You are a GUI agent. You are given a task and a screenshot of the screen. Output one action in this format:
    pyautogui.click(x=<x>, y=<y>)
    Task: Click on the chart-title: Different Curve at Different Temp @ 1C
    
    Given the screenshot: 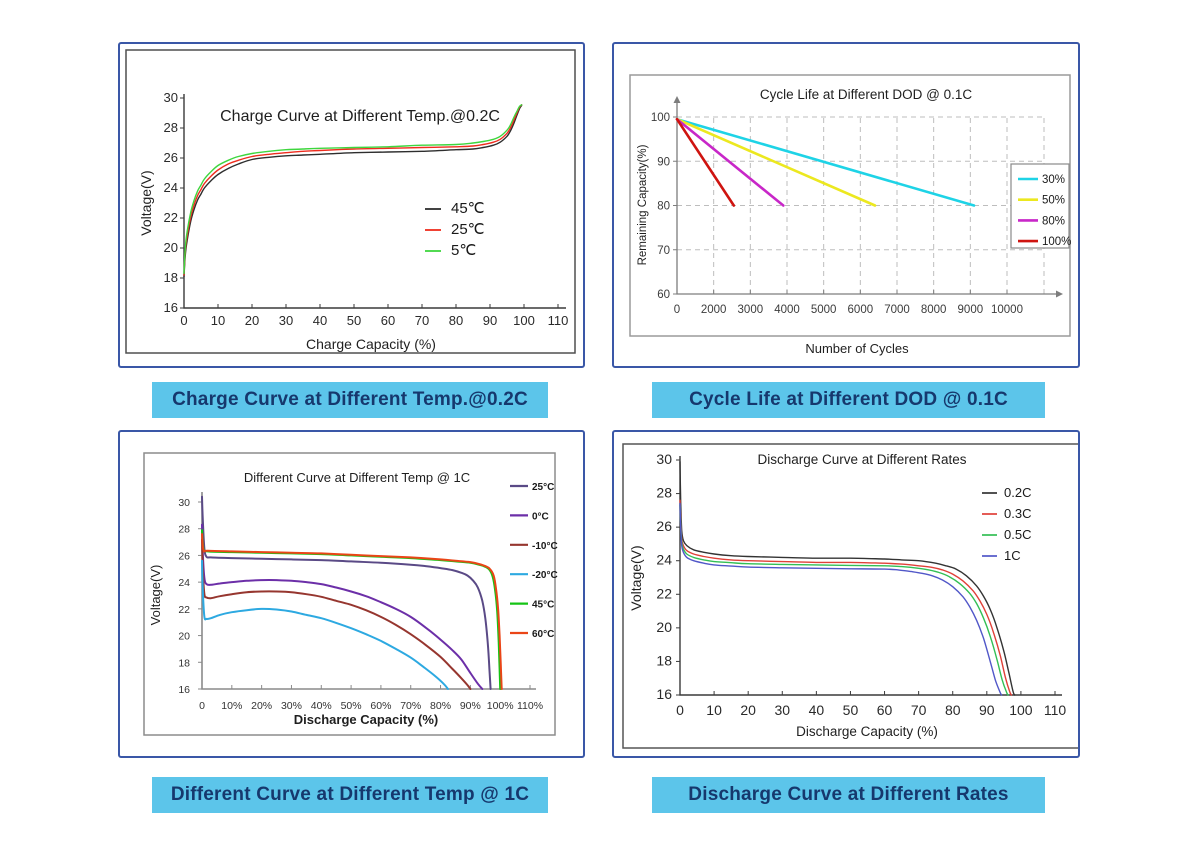 What is the action you would take?
    pyautogui.click(x=357, y=477)
    